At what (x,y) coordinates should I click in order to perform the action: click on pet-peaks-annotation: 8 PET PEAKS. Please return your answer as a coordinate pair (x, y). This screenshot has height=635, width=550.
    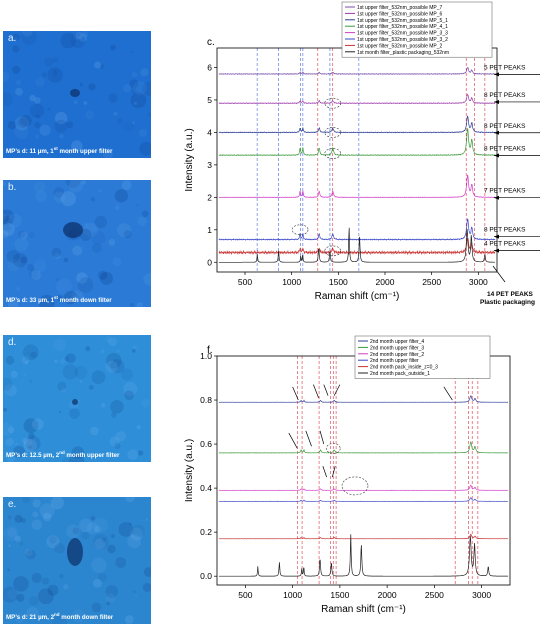
    Looking at the image, I should click on (505, 230).